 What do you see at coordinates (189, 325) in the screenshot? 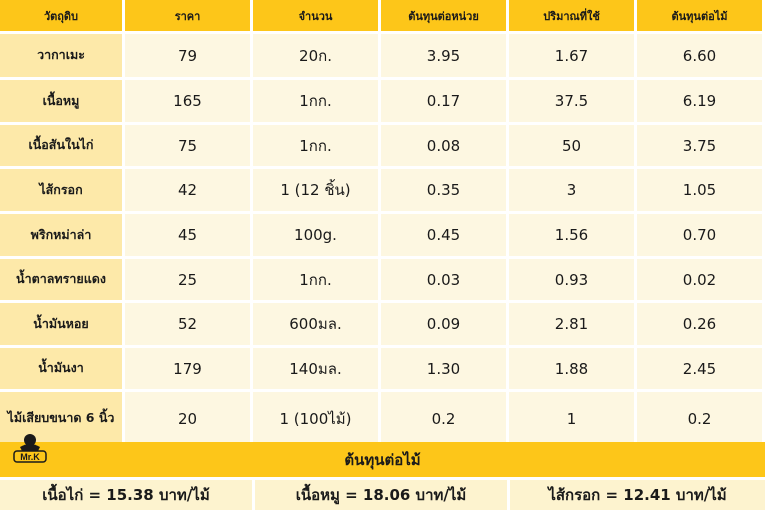
I see `row-price: 52` at bounding box center [189, 325].